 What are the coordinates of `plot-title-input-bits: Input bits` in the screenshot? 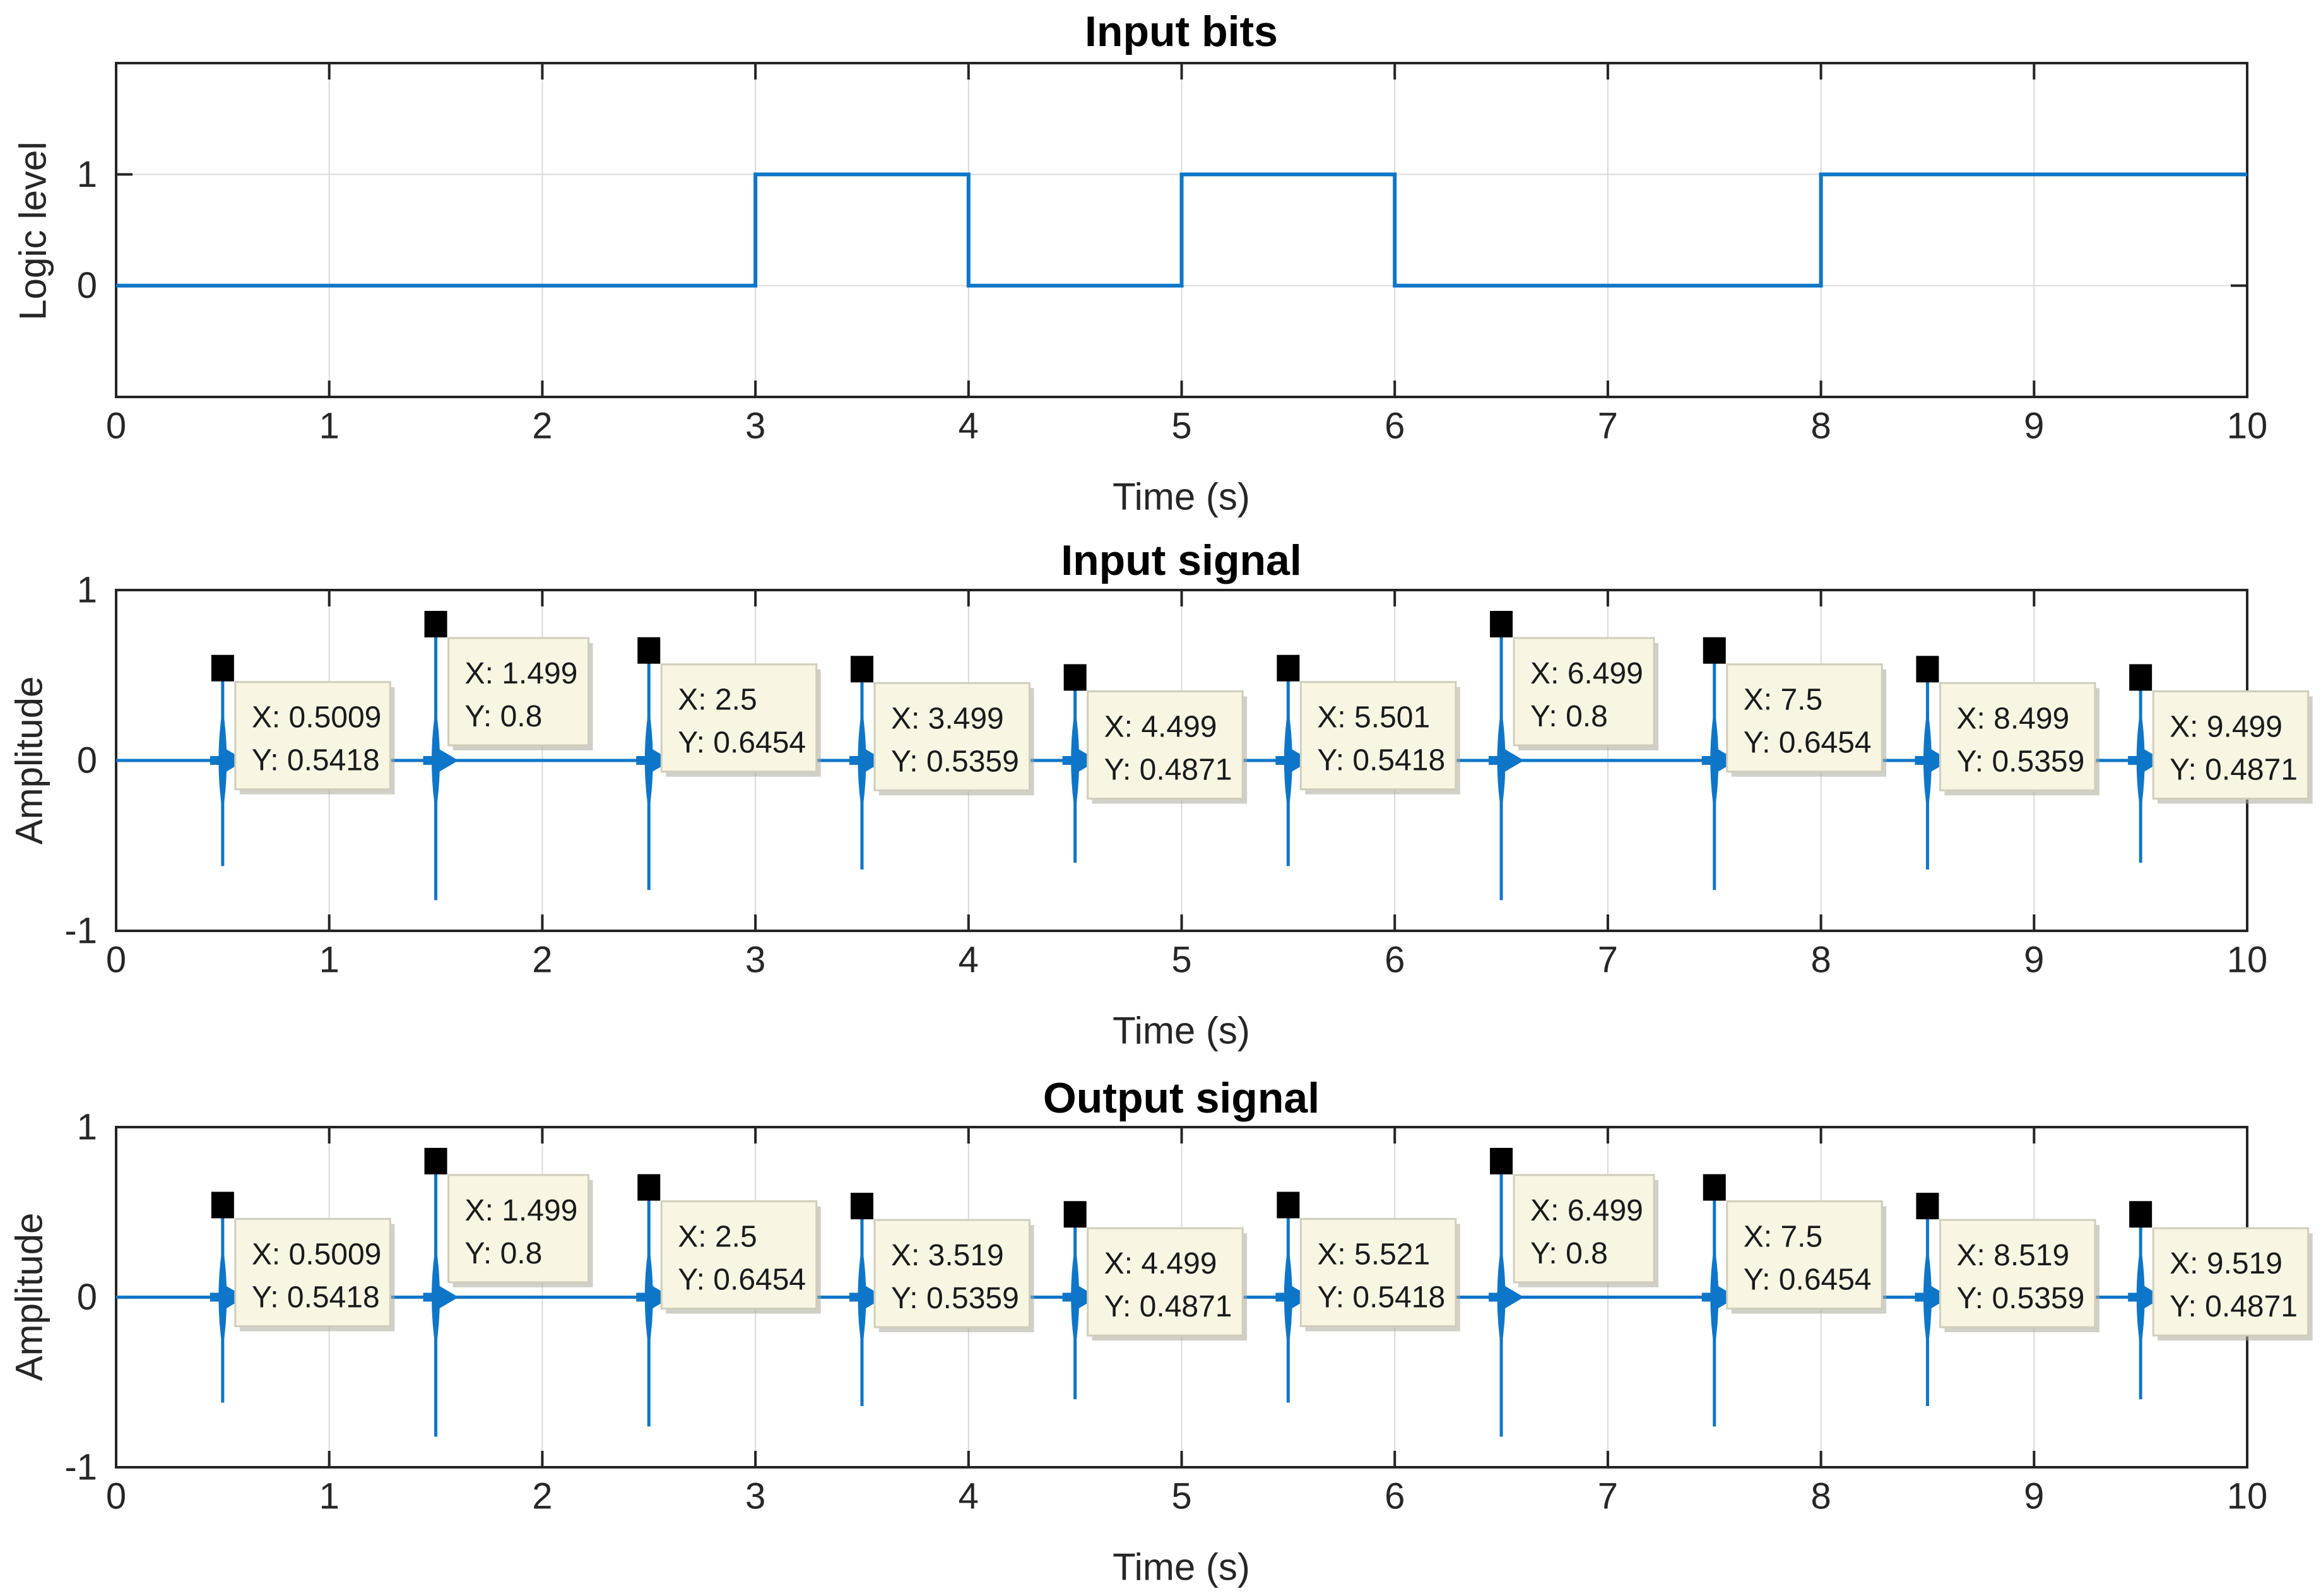 It's located at (1181, 32).